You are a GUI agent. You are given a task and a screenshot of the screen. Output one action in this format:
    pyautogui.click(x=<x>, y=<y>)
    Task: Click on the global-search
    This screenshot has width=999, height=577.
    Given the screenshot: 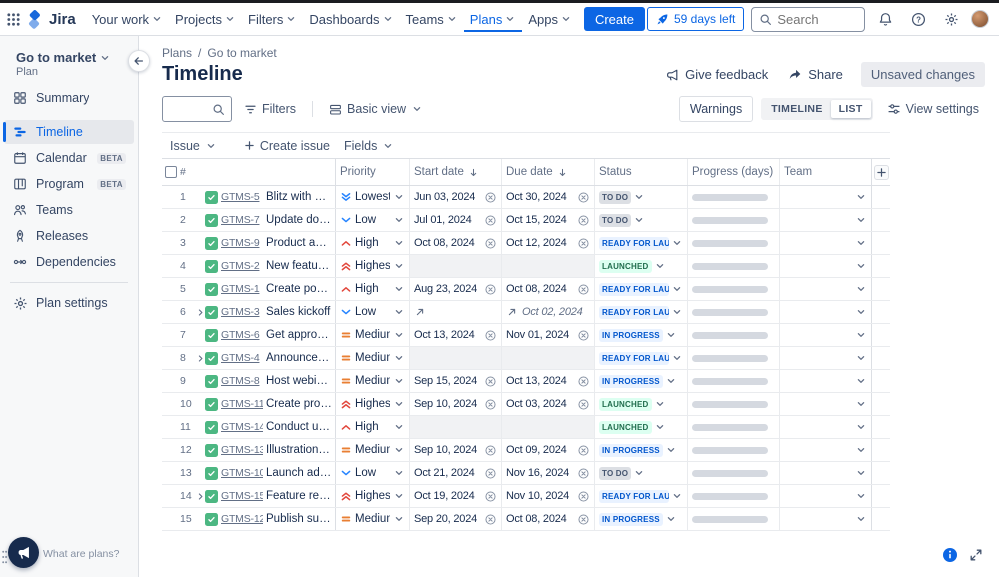 What is the action you would take?
    pyautogui.click(x=808, y=19)
    